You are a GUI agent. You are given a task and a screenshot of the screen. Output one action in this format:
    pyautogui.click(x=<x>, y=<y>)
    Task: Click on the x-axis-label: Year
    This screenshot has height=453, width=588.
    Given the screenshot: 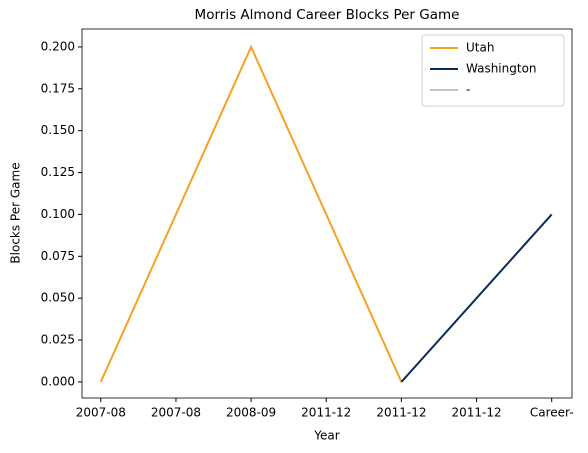 What is the action you would take?
    pyautogui.click(x=326, y=436)
    